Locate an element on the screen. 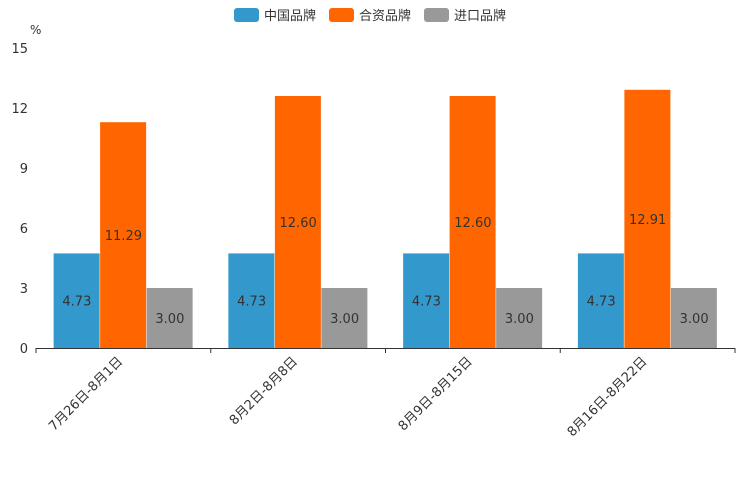 The height and width of the screenshot is (500, 744). y-tick-label: 15 is located at coordinates (19, 49).